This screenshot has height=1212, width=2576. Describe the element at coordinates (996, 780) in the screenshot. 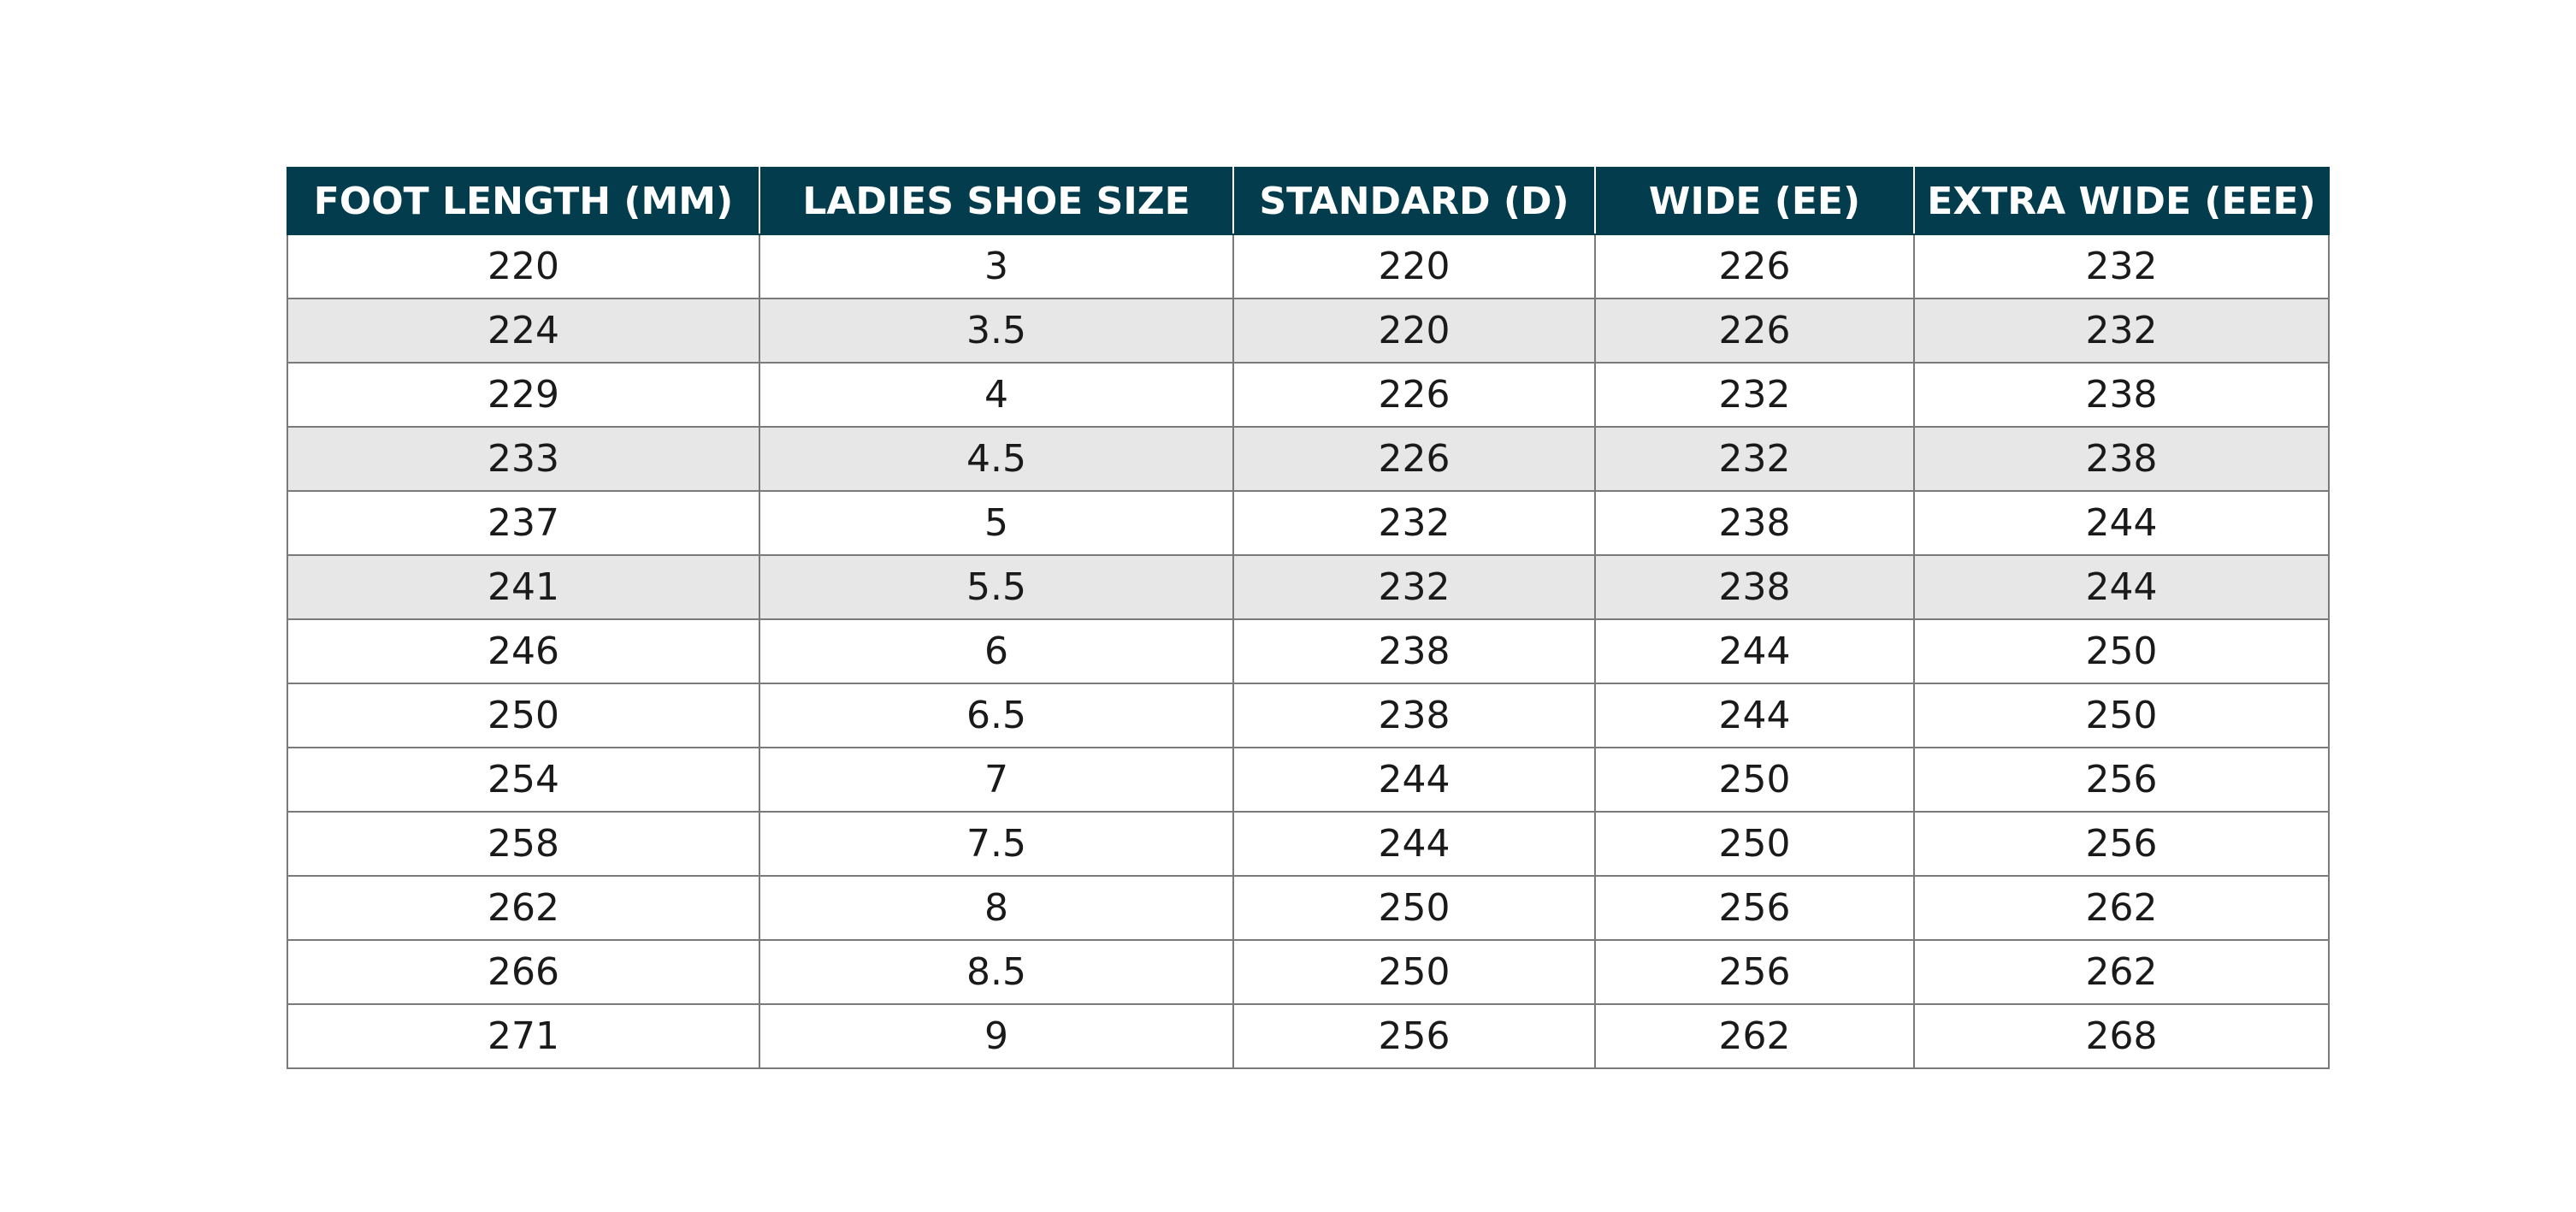

I see `table-cell: 7` at that location.